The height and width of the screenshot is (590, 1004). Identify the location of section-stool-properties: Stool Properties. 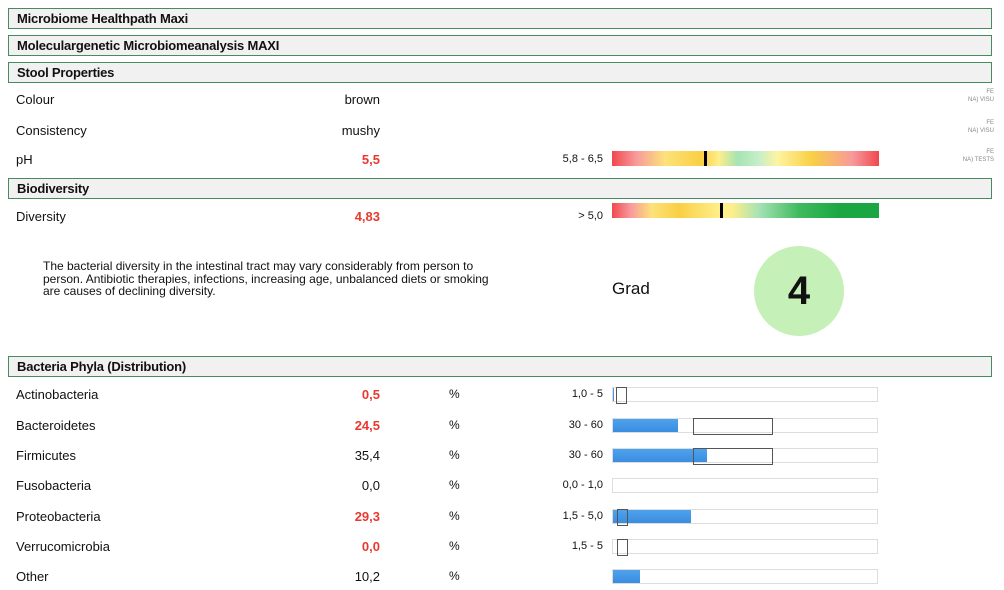
(500, 72).